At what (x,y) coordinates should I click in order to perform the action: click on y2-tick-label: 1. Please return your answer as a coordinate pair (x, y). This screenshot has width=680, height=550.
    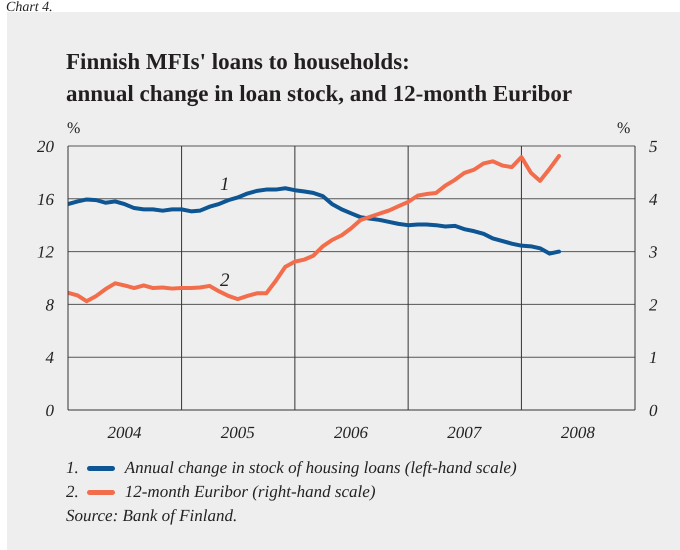
    Looking at the image, I should click on (653, 358).